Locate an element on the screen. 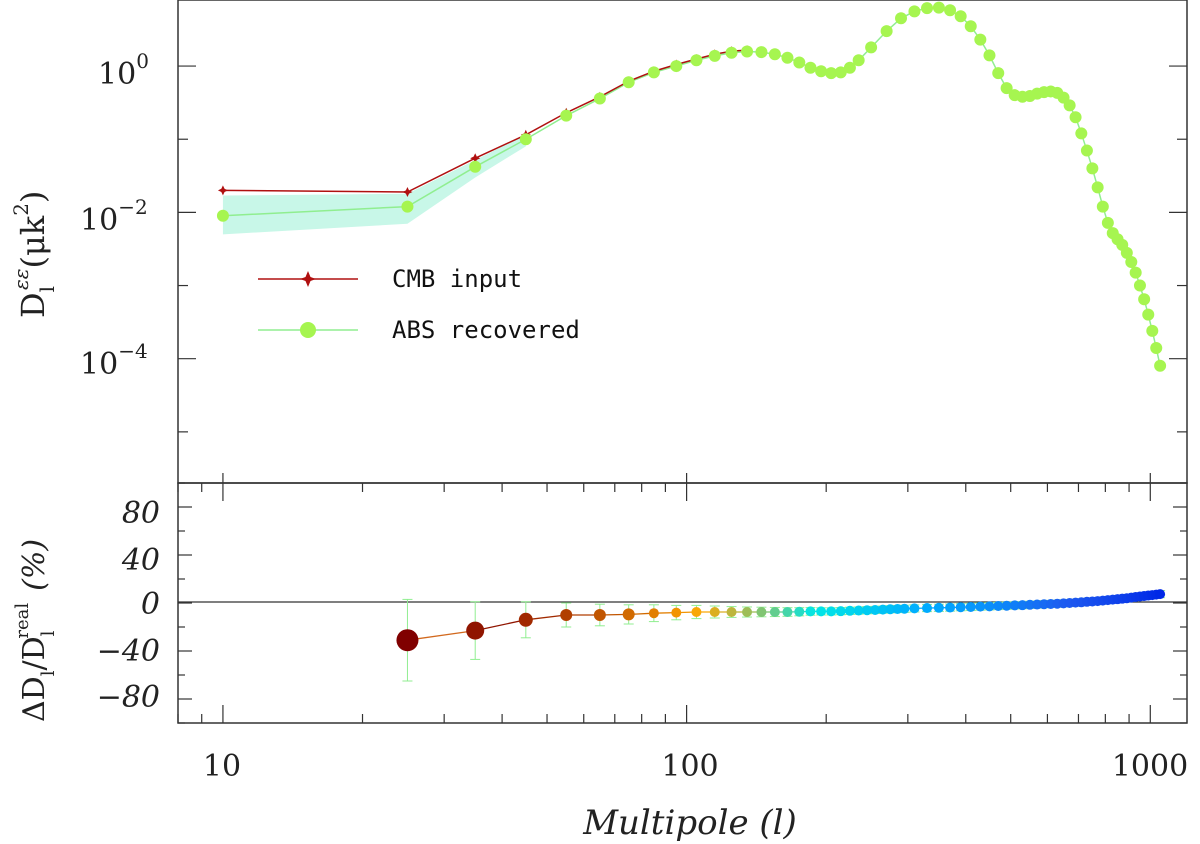  legend-entry-cmb: CMB input is located at coordinates (390, 279).